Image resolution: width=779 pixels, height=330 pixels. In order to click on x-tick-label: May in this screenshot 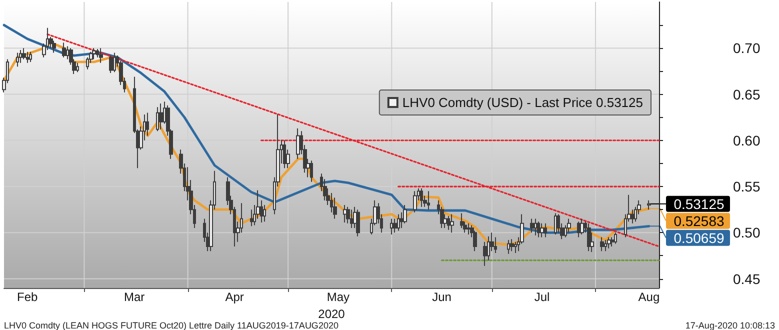, I will do `click(338, 297)`.